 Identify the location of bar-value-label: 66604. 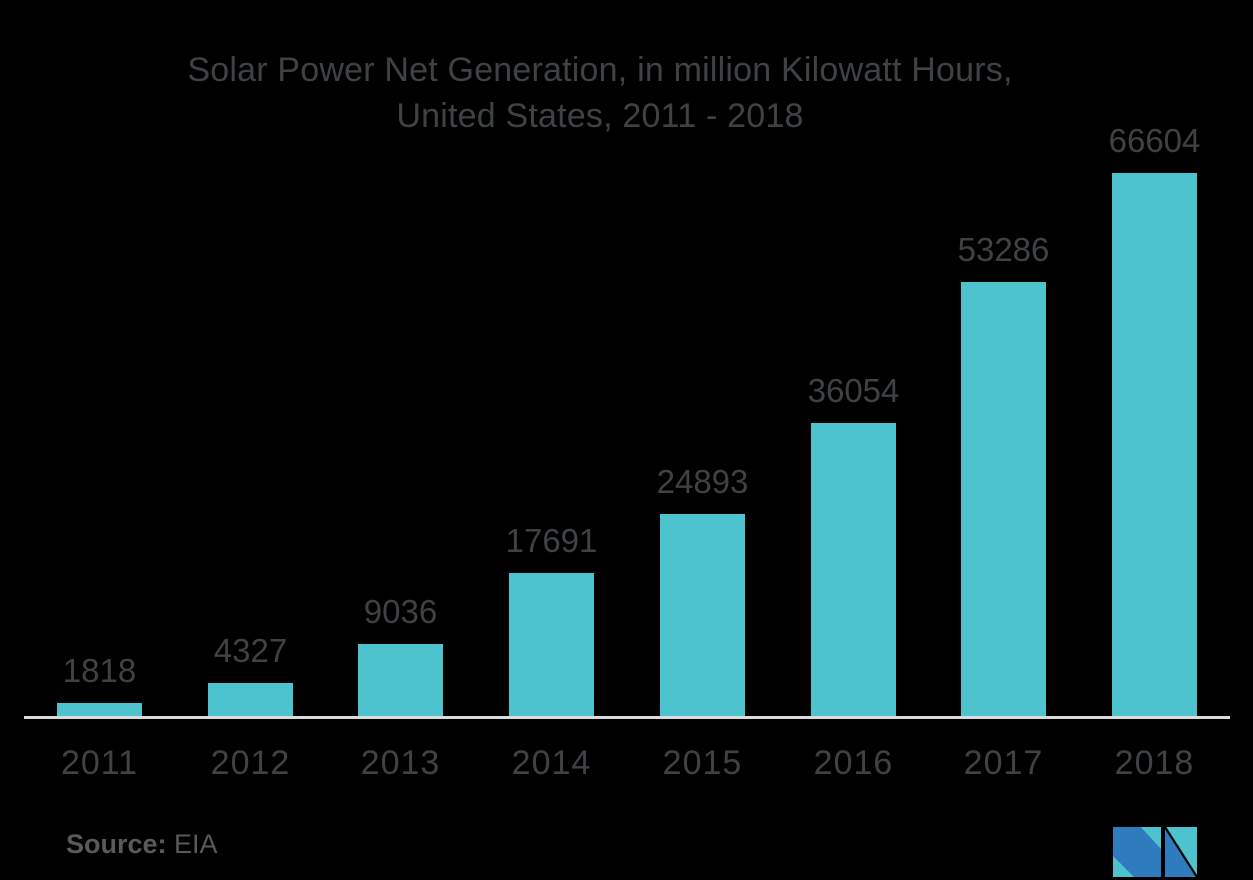
(1154, 140).